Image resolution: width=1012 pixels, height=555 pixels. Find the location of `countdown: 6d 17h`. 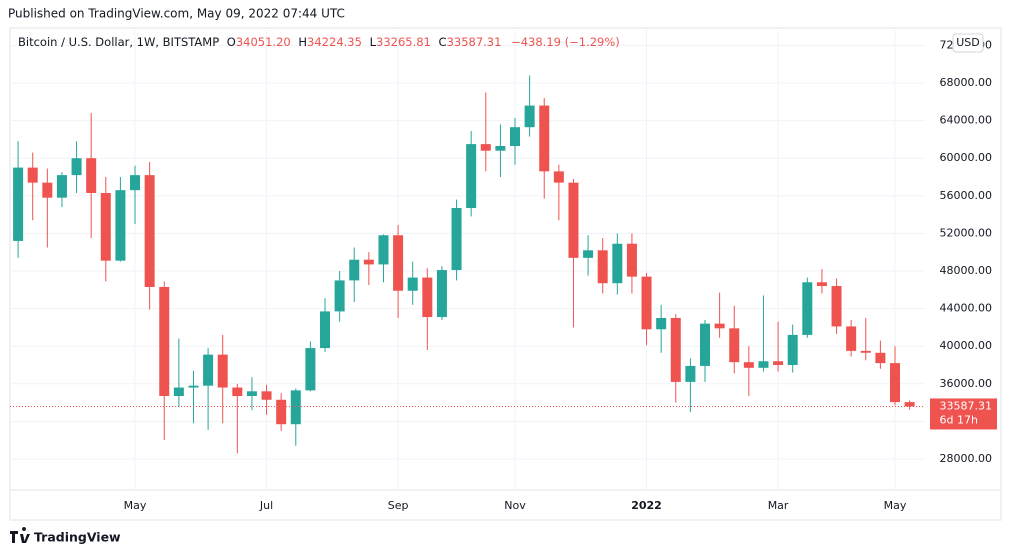

countdown: 6d 17h is located at coordinates (959, 419).